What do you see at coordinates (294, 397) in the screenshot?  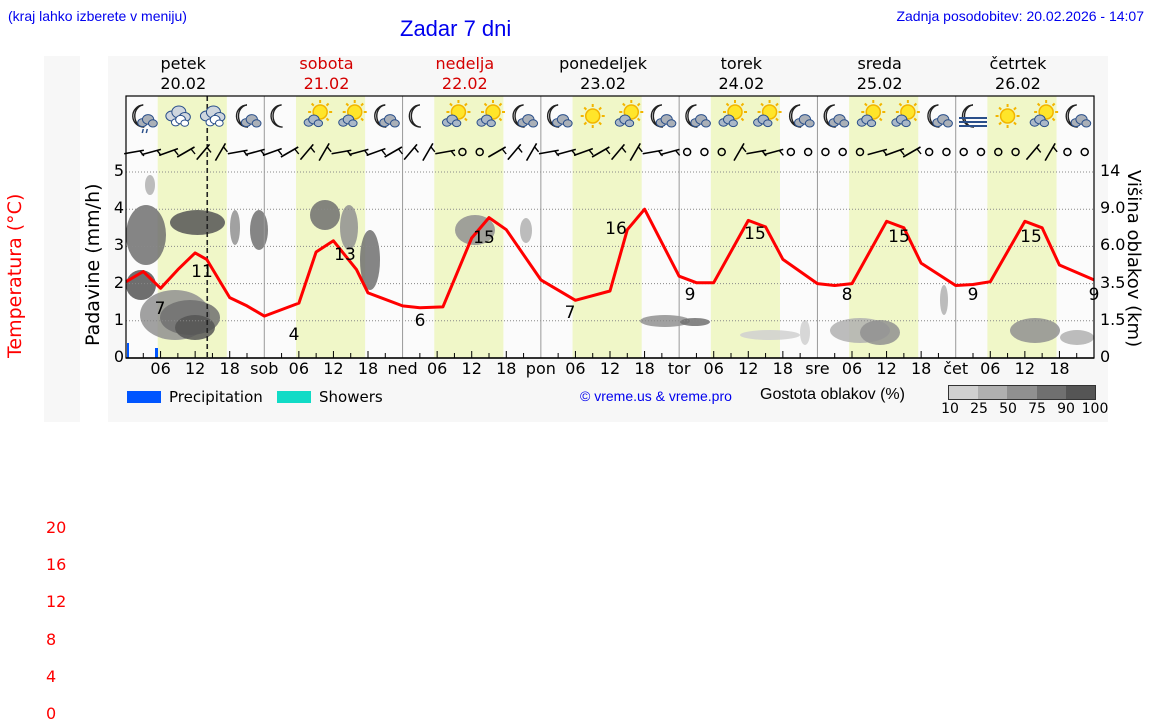 I see `showers-swatch` at bounding box center [294, 397].